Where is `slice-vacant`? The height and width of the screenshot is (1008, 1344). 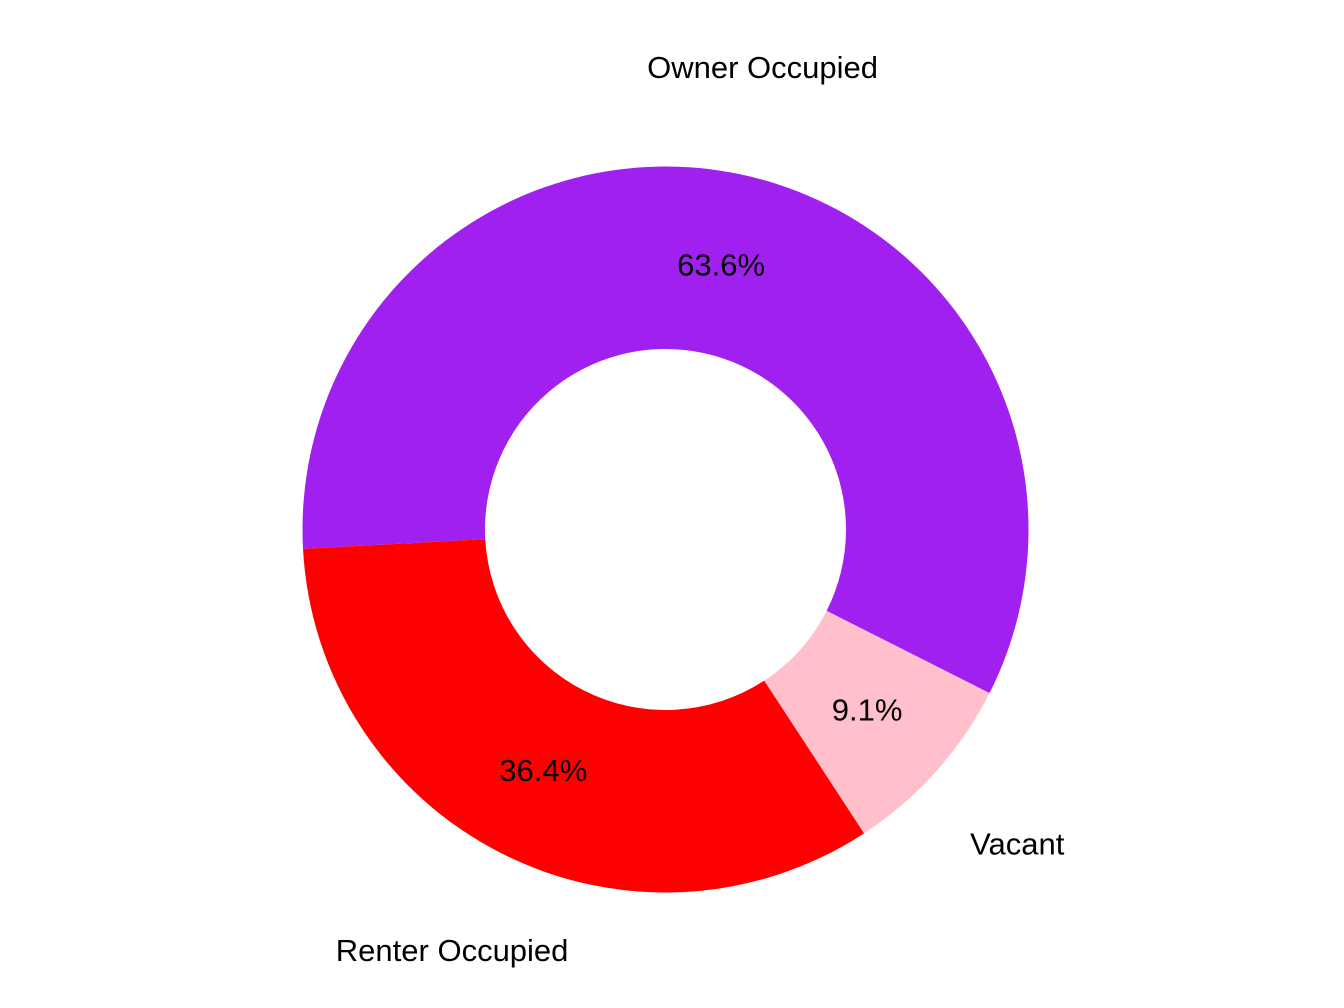
slice-vacant is located at coordinates (877, 722).